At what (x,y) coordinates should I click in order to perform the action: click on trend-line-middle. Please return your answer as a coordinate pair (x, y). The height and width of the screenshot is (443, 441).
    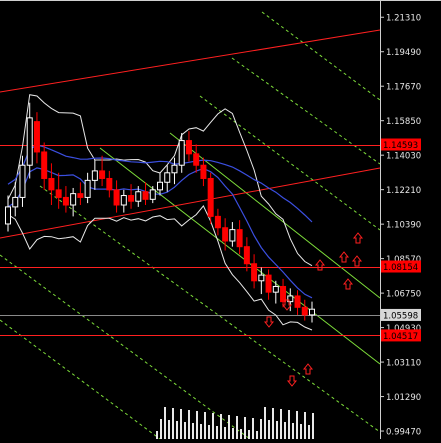
    Looking at the image, I should click on (190, 203).